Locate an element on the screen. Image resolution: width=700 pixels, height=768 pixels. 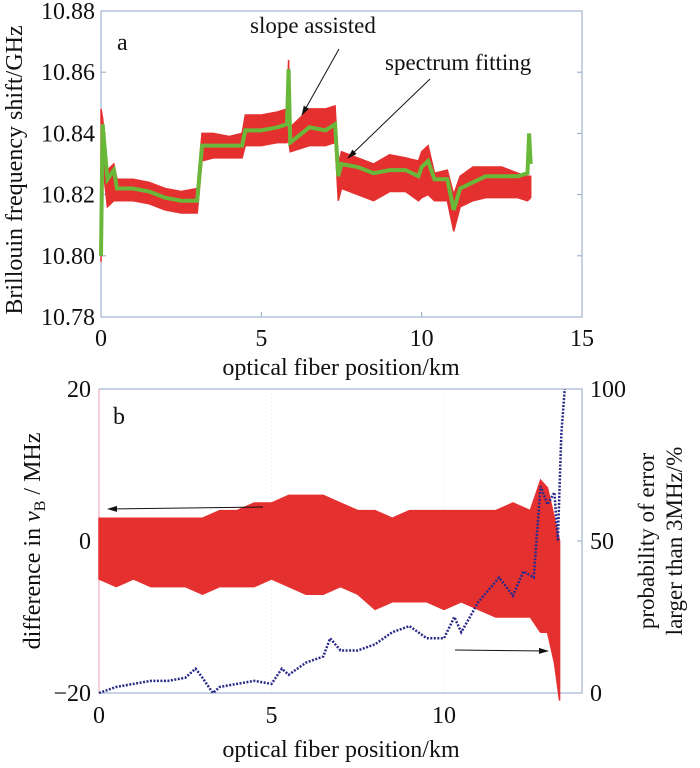
y-right-tick-label: 50 is located at coordinates (602, 542).